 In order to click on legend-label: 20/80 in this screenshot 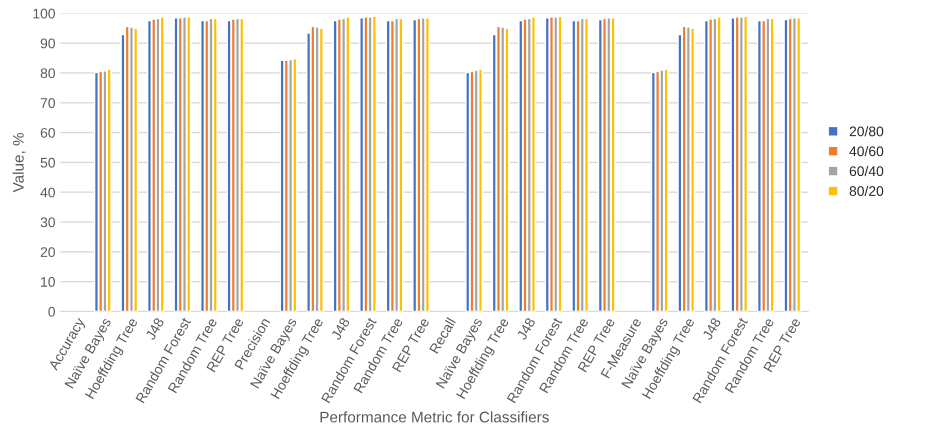, I will do `click(867, 131)`.